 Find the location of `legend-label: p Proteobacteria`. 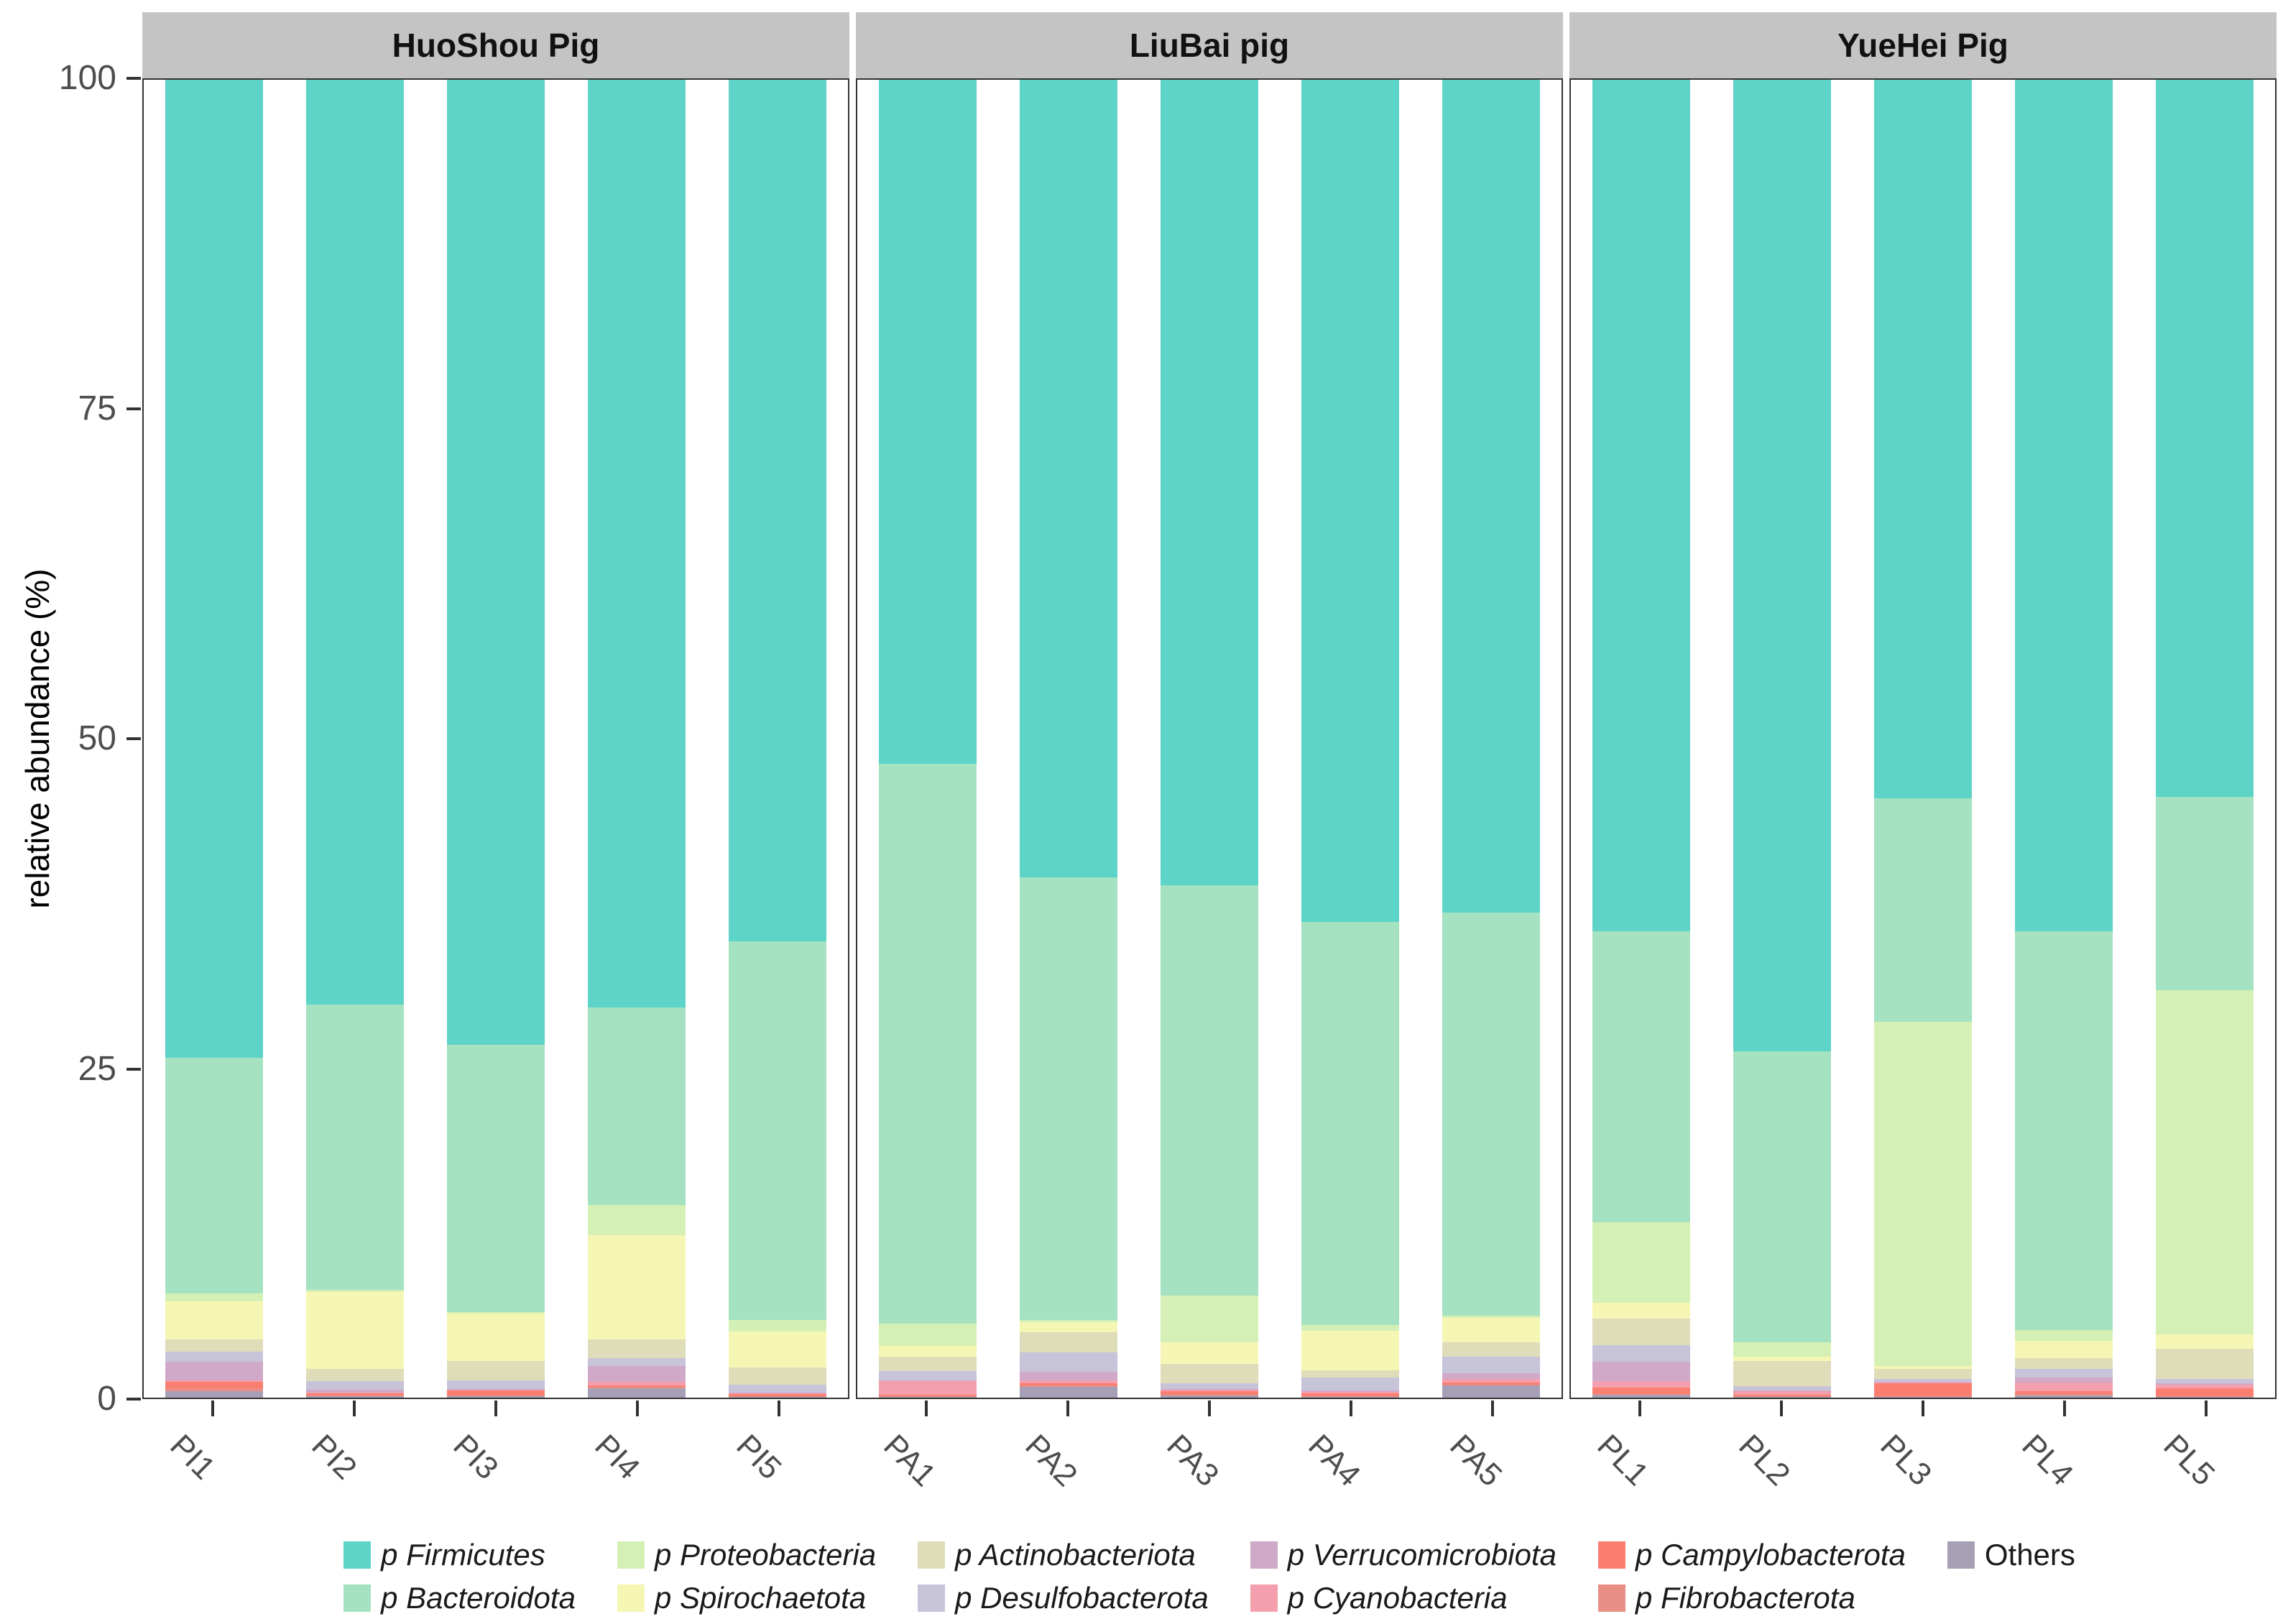

legend-label: p Proteobacteria is located at coordinates (765, 1555).